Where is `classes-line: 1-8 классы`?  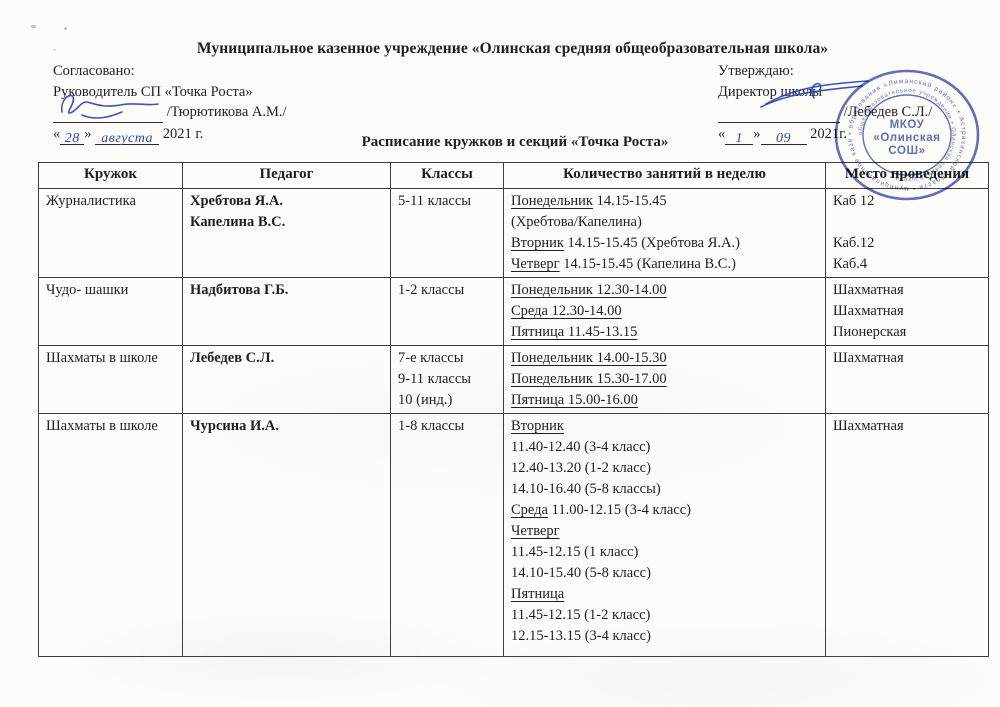 classes-line: 1-8 классы is located at coordinates (431, 426).